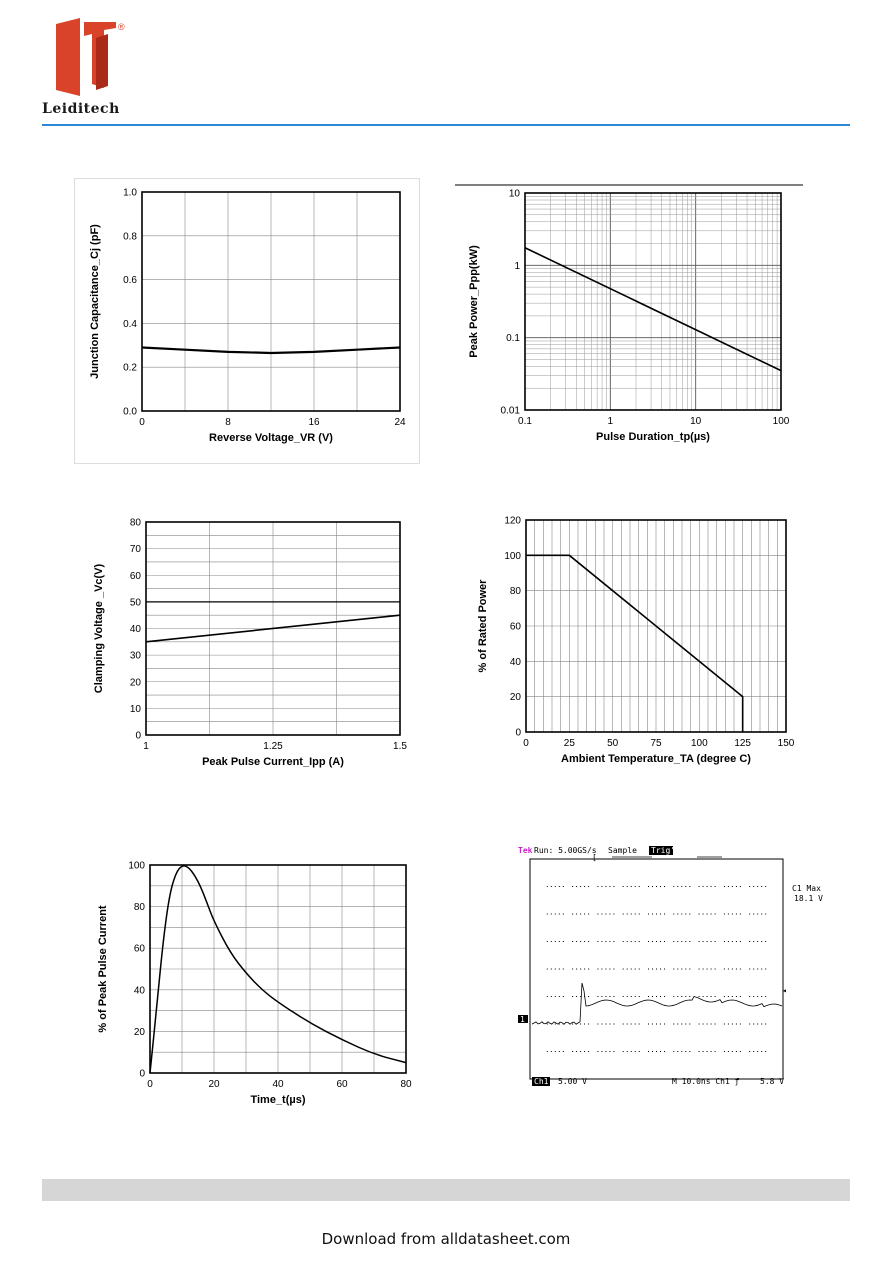  What do you see at coordinates (142, 1074) in the screenshot?
I see `y-tick-label: 0` at bounding box center [142, 1074].